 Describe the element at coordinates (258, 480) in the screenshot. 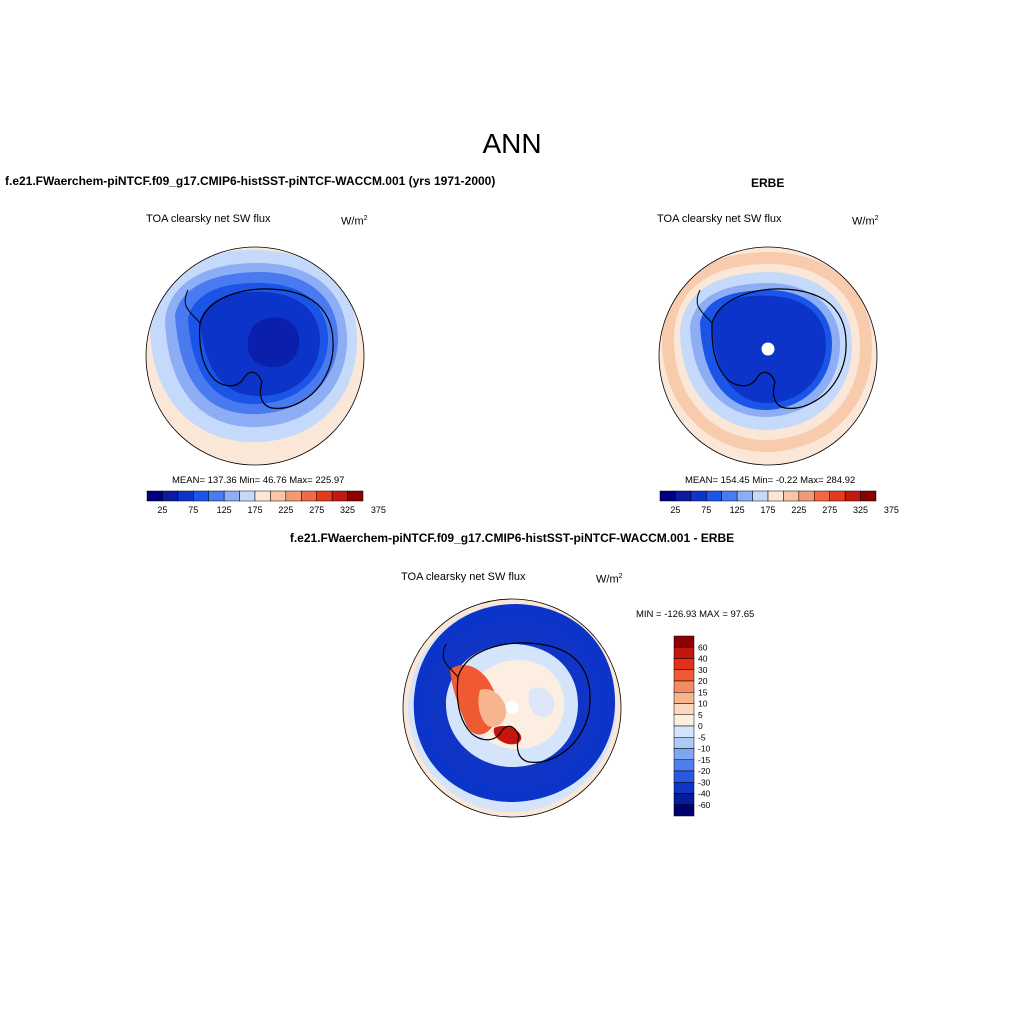

I see `panel1-stats: MEAN= 137.36 Min= 46.76 Max= 225.97` at that location.